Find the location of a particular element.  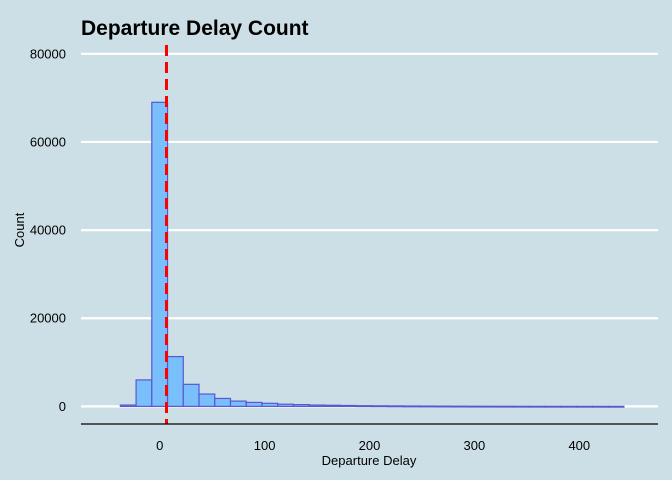

y-tick-label-2: 40000 is located at coordinates (48, 230).